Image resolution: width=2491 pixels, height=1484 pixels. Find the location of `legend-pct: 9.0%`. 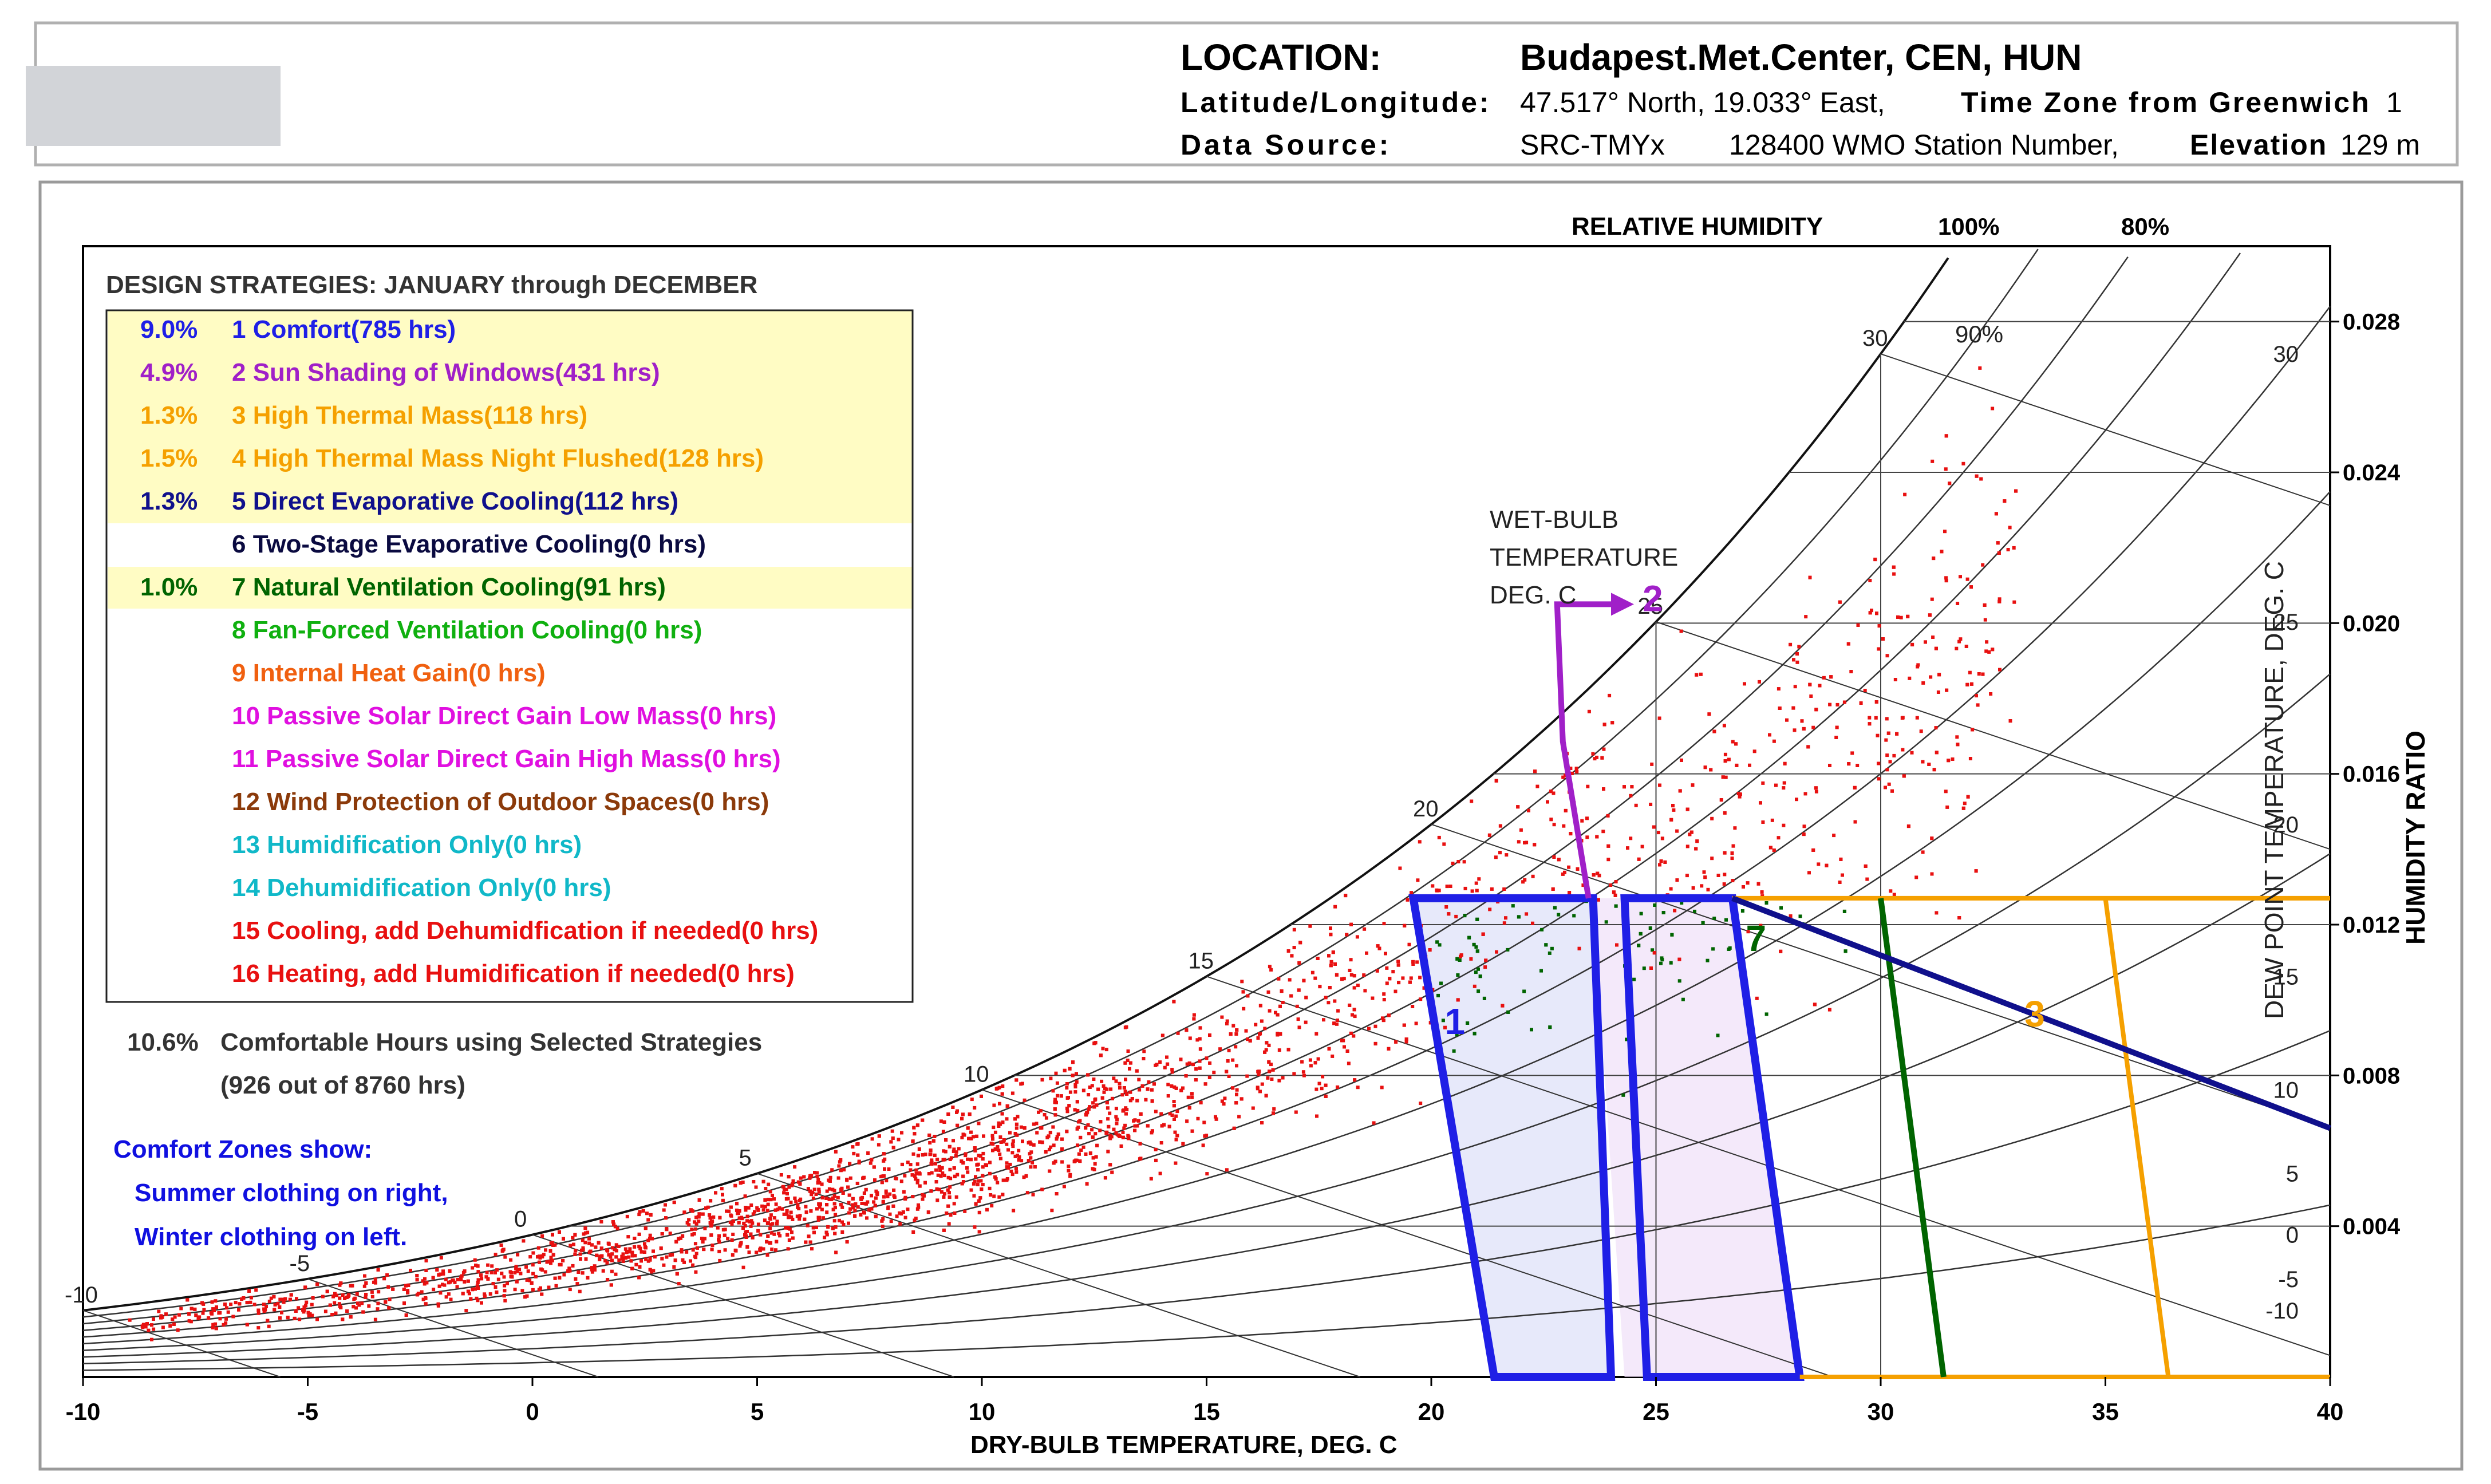

legend-pct: 9.0% is located at coordinates (169, 329).